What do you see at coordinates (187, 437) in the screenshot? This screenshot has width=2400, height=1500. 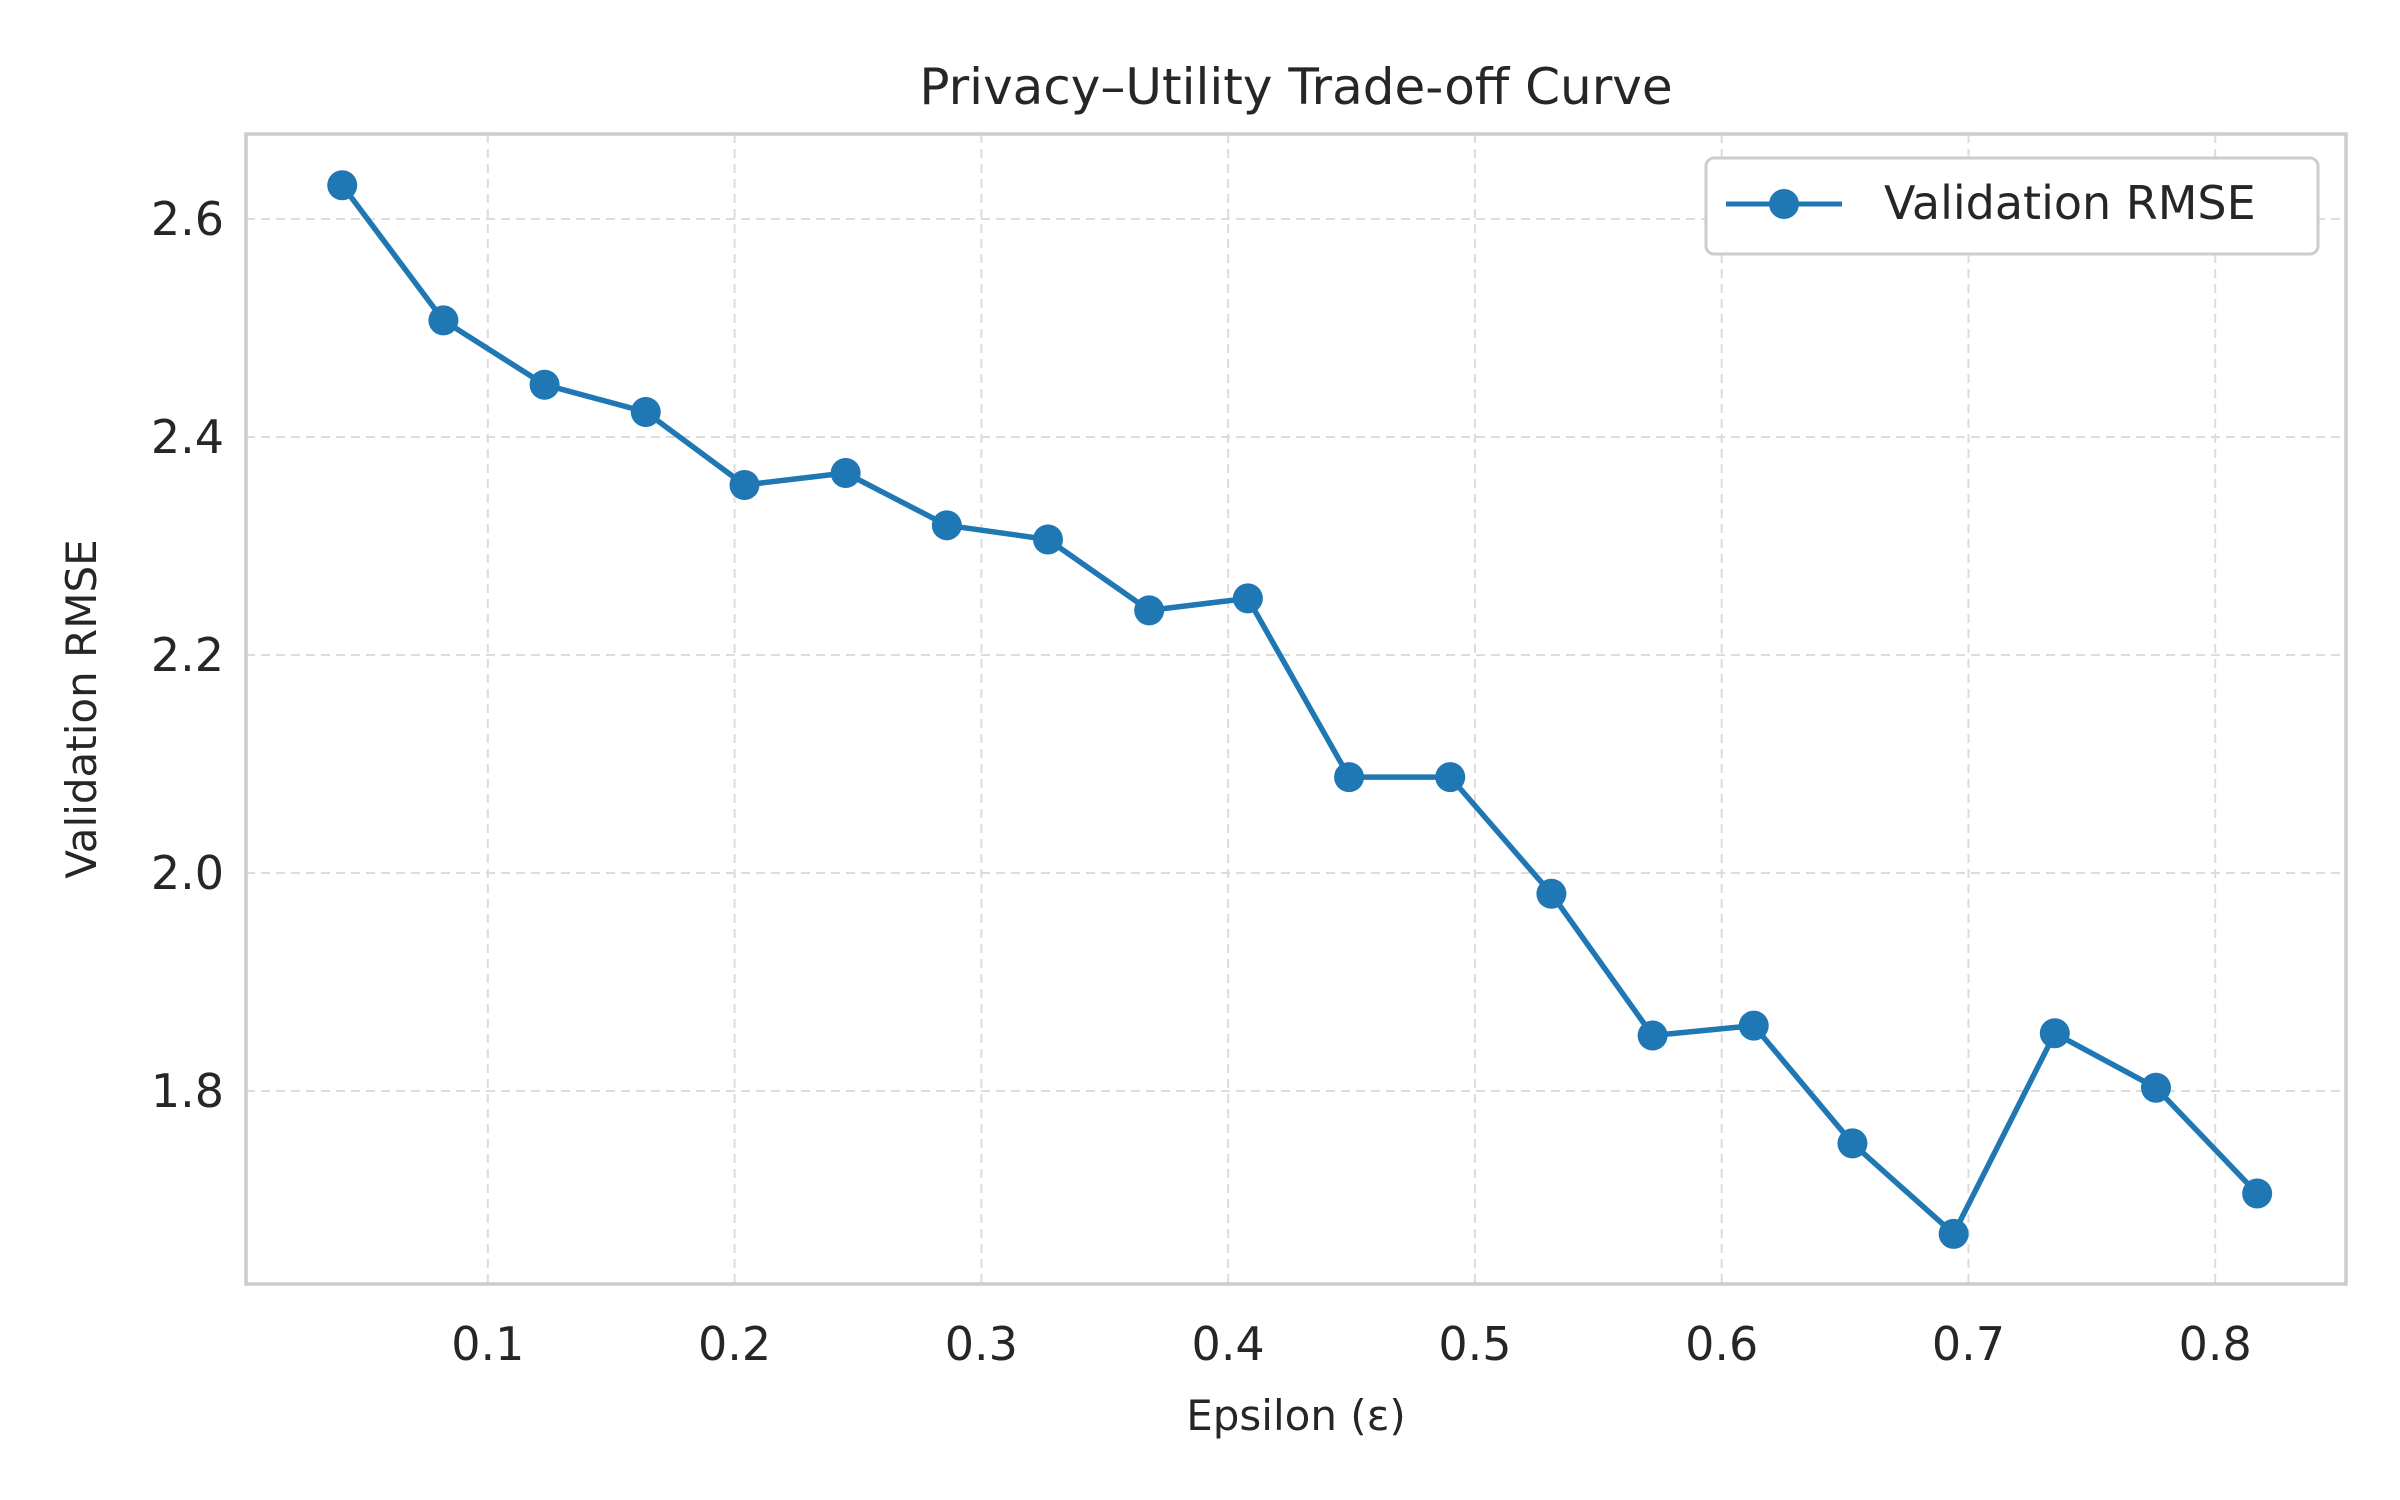 I see `y-tick-label: 2.4` at bounding box center [187, 437].